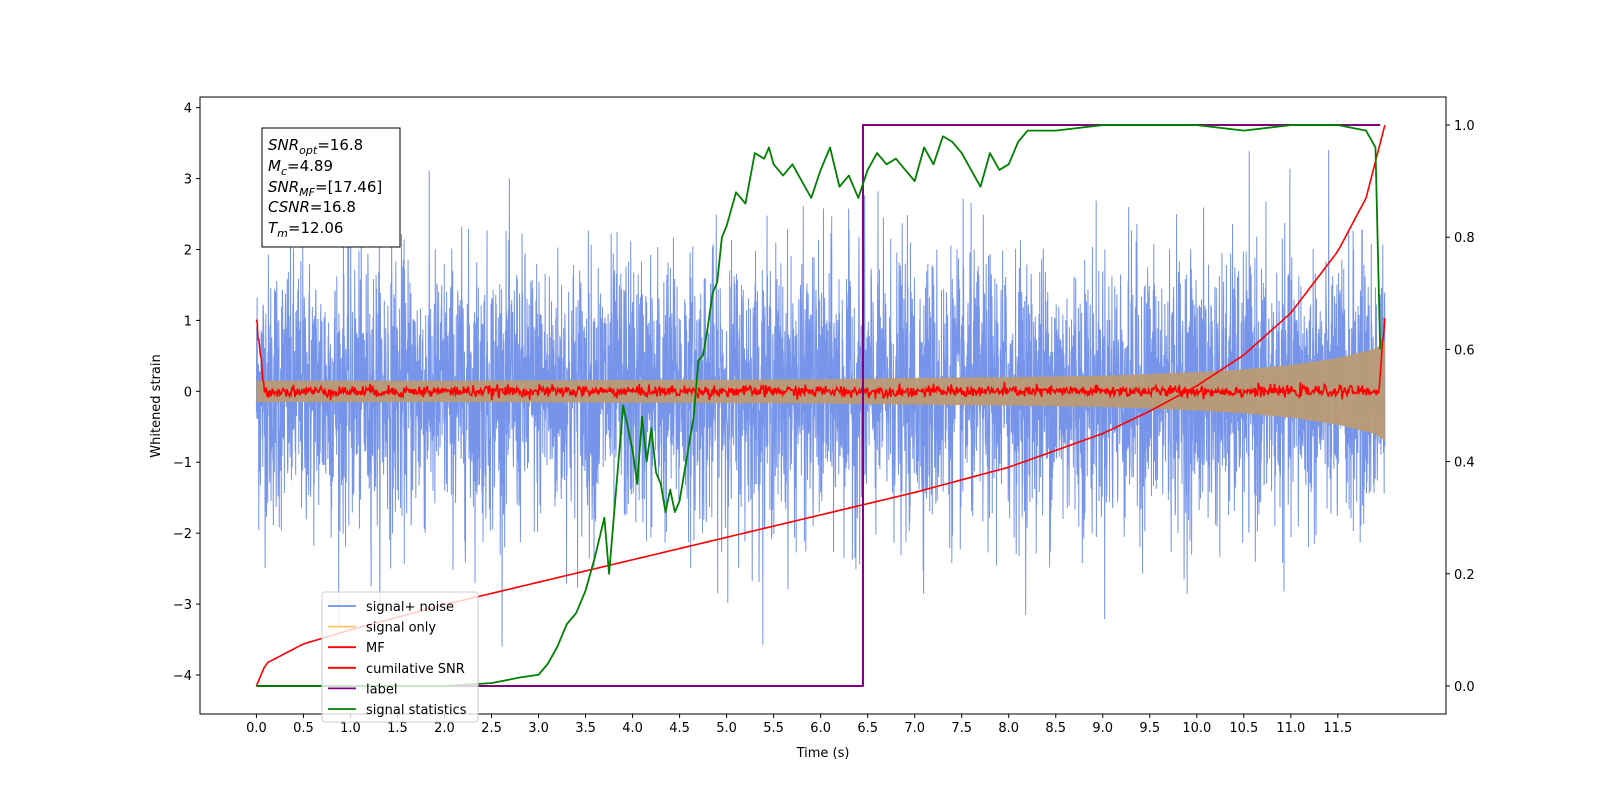 The image size is (1600, 800). I want to click on x-tick-label: 7.5, so click(961, 728).